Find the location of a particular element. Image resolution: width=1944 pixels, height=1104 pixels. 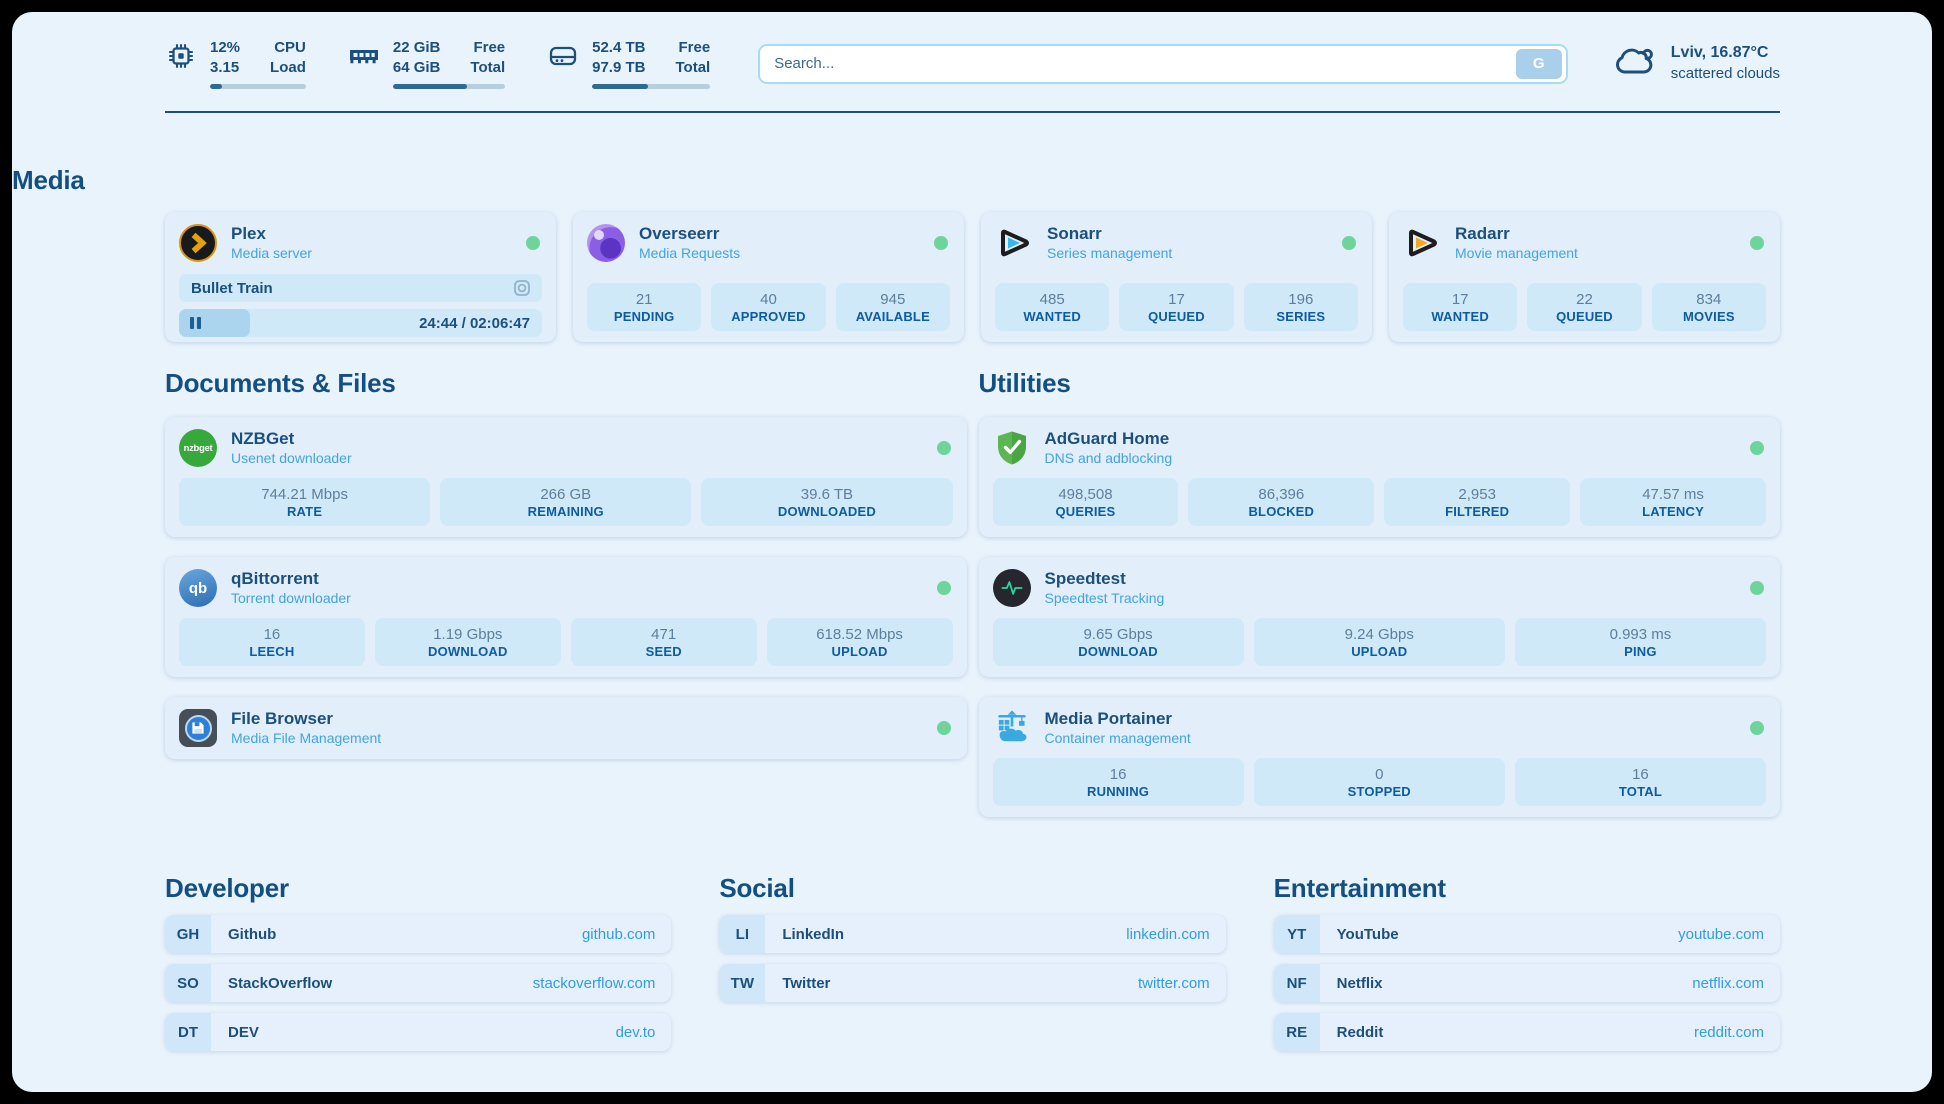

bookmark-url: linkedin.com is located at coordinates (1168, 934).